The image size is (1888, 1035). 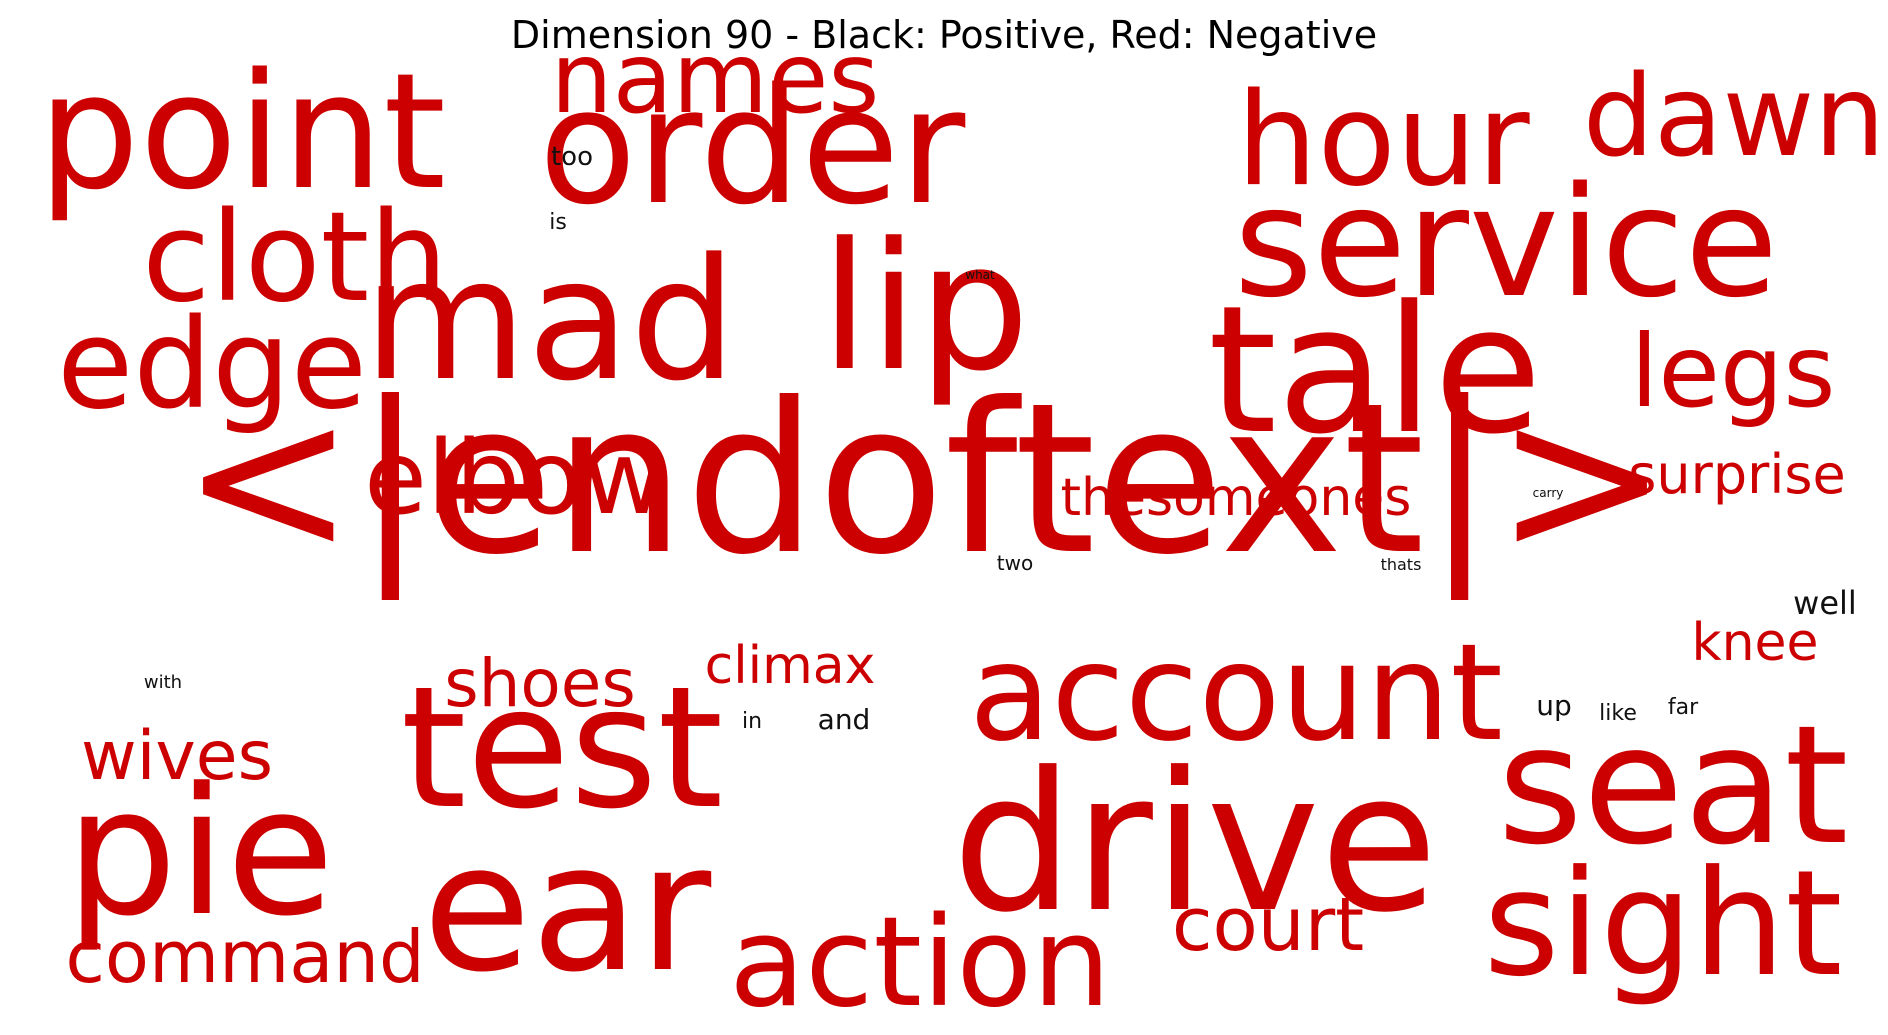 I want to click on word-surprise: surprise, so click(x=1737, y=474).